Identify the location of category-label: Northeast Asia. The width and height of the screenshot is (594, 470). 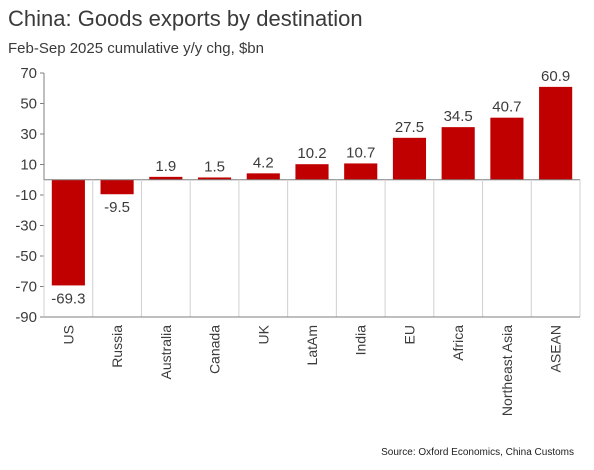
(507, 370).